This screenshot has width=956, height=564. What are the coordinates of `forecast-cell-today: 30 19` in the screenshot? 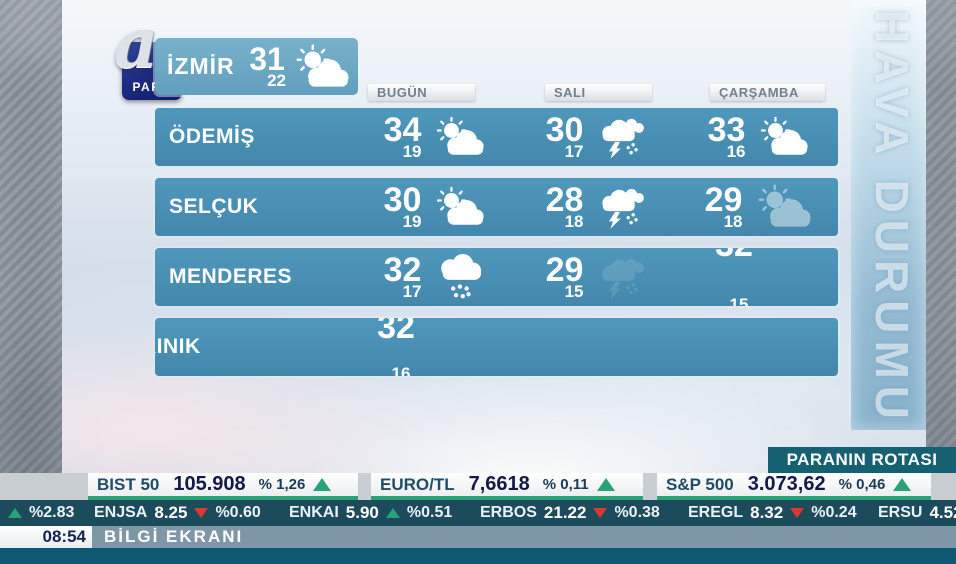 It's located at (432, 207).